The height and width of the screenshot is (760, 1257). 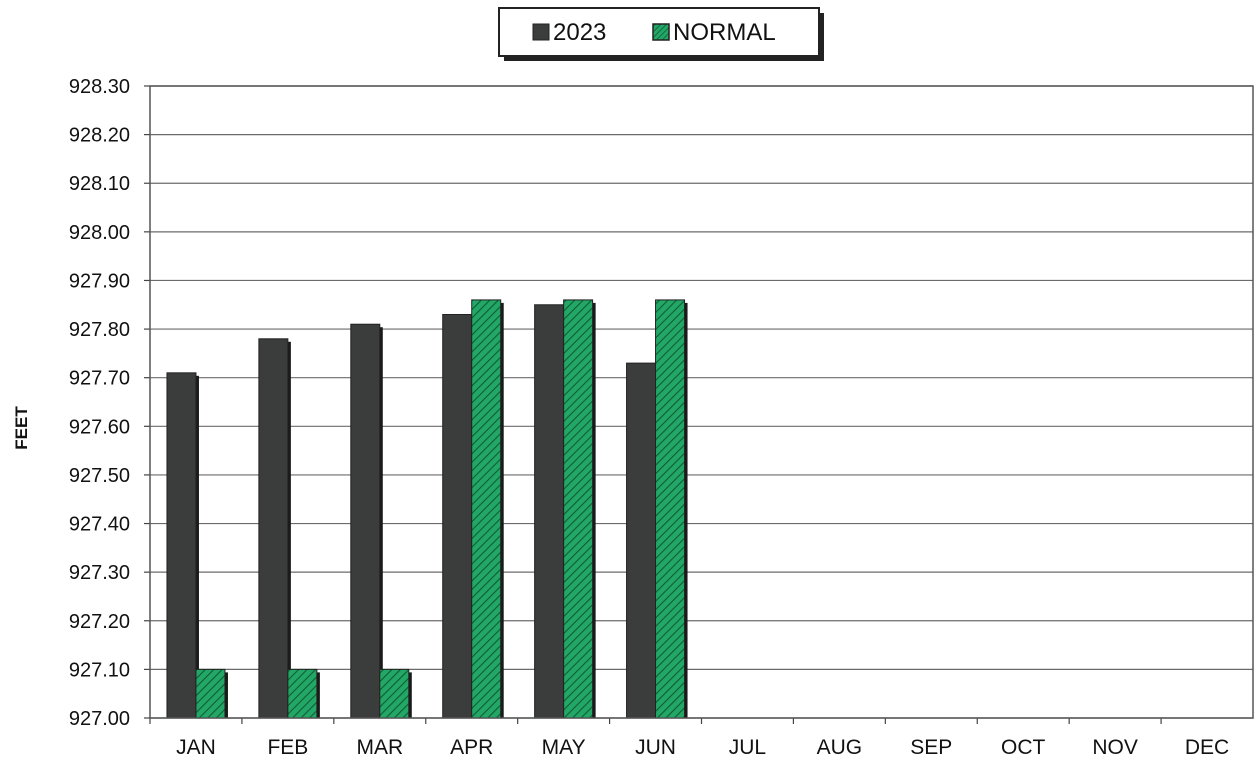 I want to click on bar-normal-mar, so click(x=394, y=693).